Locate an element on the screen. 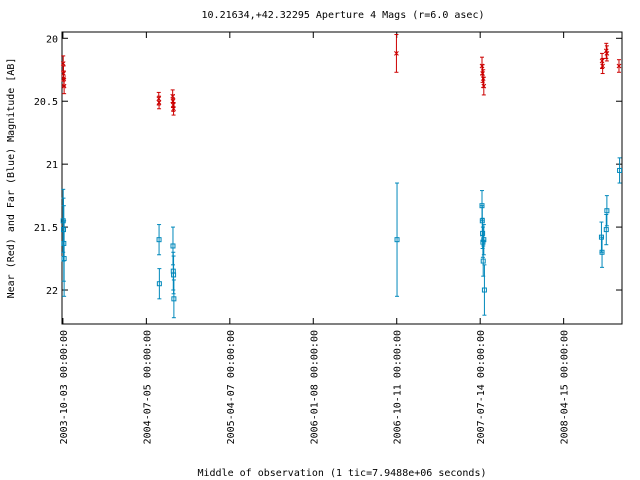 The image size is (640, 480). x-tick-label: 2007-07-14 00:00:00 is located at coordinates (481, 387).